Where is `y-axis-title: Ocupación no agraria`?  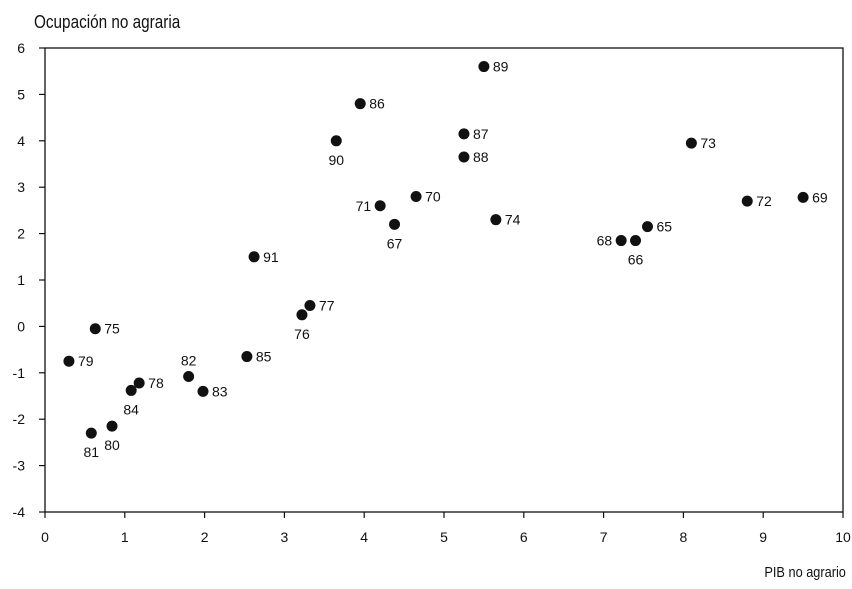
y-axis-title: Ocupación no agraria is located at coordinates (107, 22).